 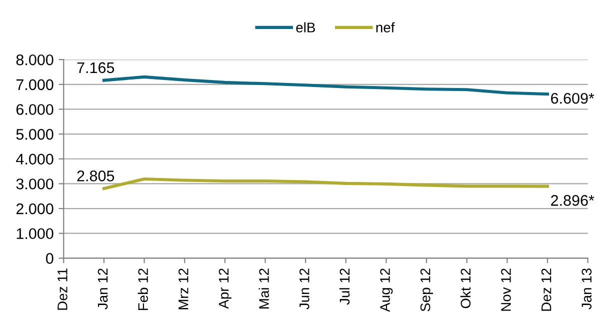 What do you see at coordinates (103, 289) in the screenshot?
I see `x-tick-label: Jan 12` at bounding box center [103, 289].